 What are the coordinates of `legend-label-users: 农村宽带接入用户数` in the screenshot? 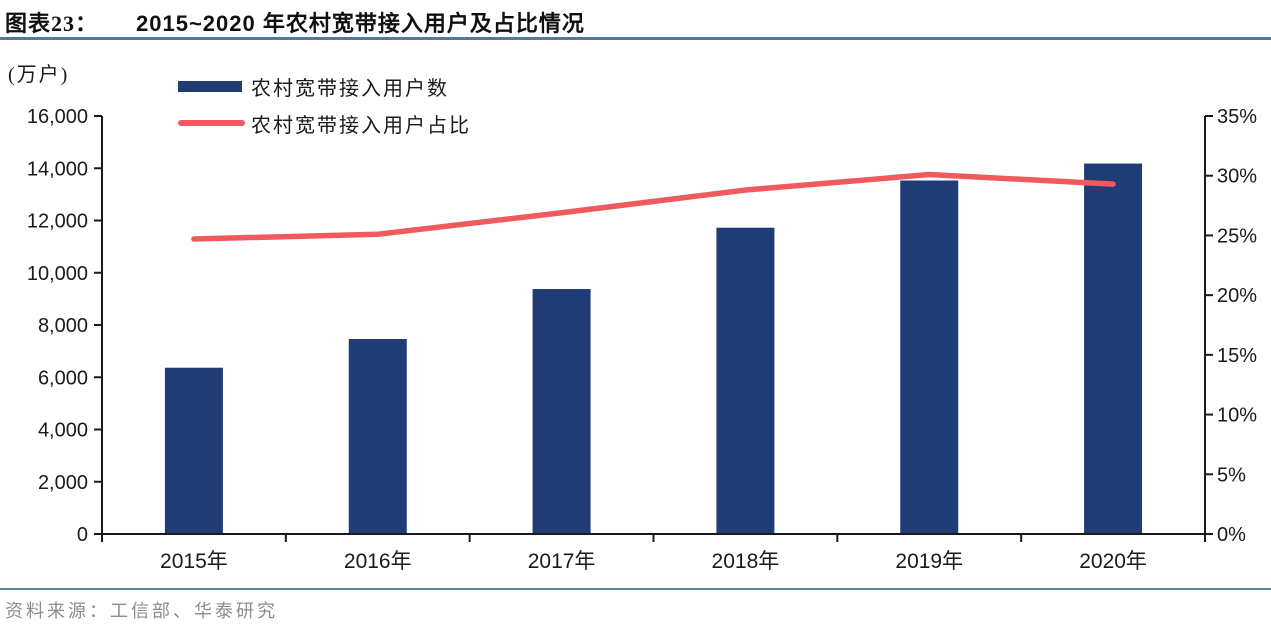 It's located at (350, 88).